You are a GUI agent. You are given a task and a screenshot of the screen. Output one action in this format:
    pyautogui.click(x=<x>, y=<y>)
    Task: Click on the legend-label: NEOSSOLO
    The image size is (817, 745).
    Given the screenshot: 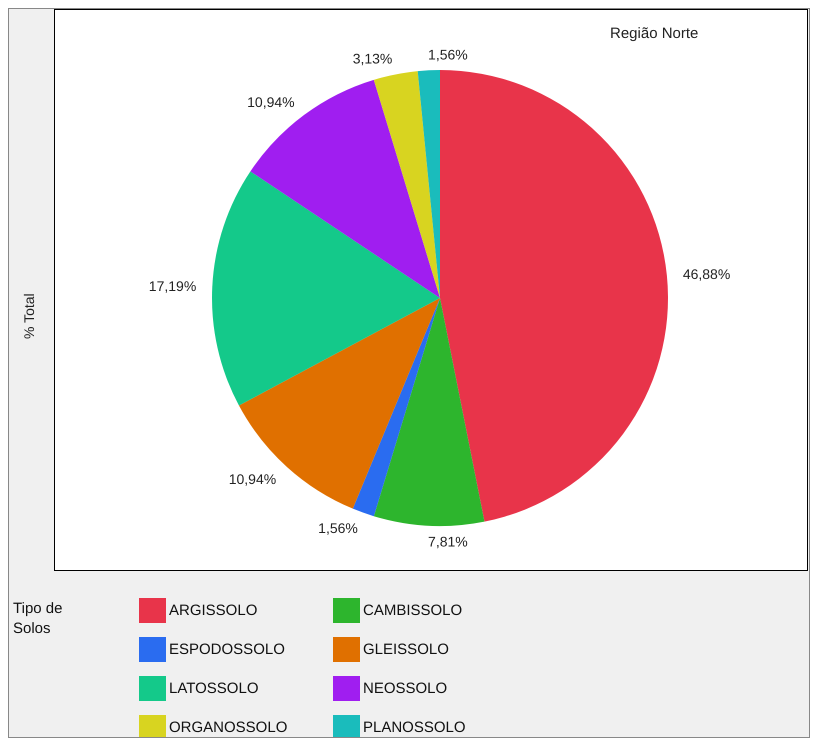 What is the action you would take?
    pyautogui.click(x=405, y=688)
    